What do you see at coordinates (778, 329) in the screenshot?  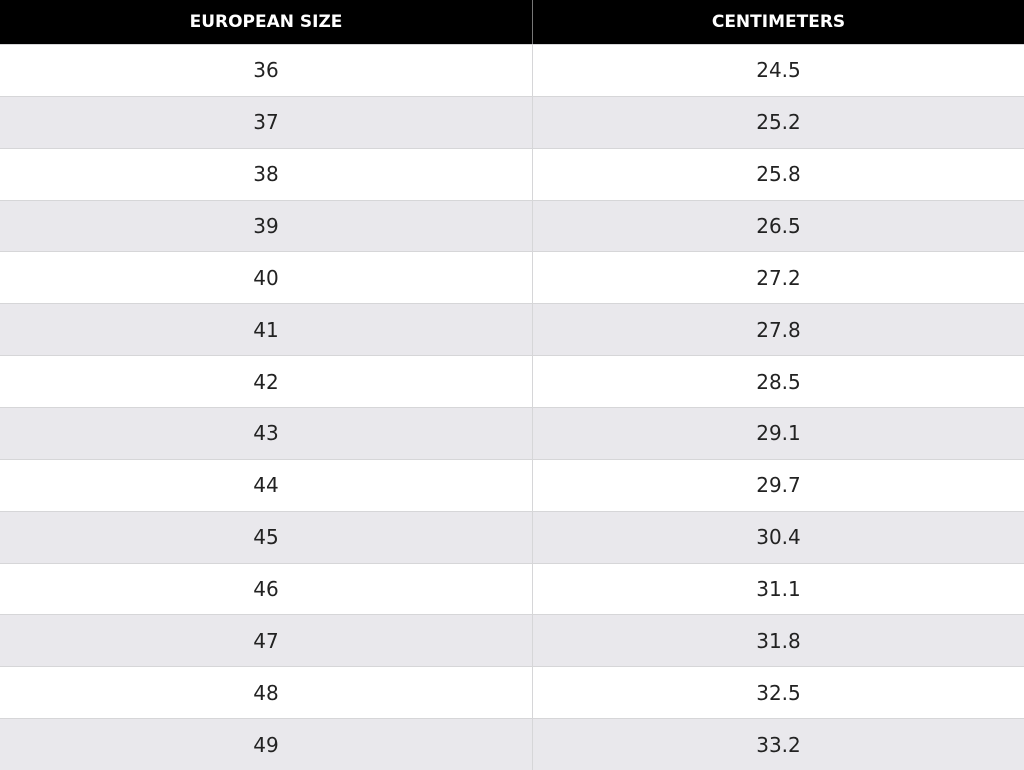 I see `table-cell: 27.8` at bounding box center [778, 329].